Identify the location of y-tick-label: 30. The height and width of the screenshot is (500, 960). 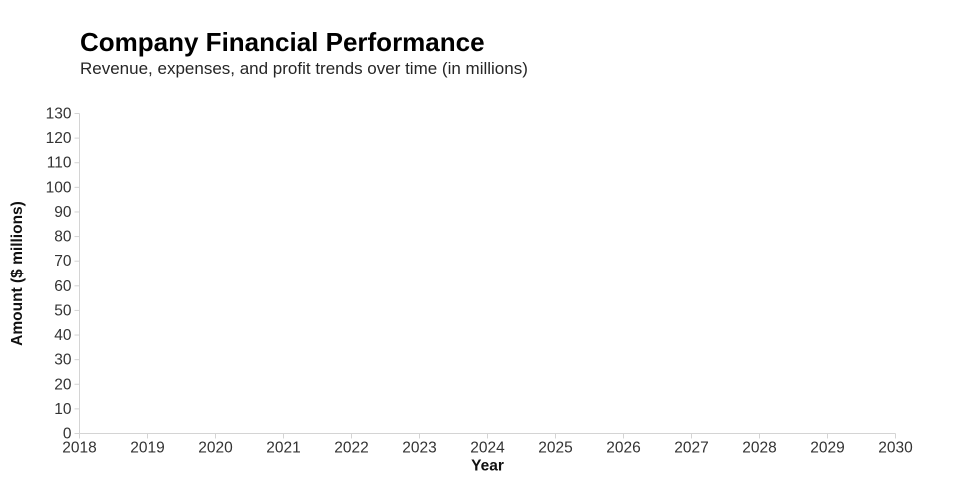
(63, 360).